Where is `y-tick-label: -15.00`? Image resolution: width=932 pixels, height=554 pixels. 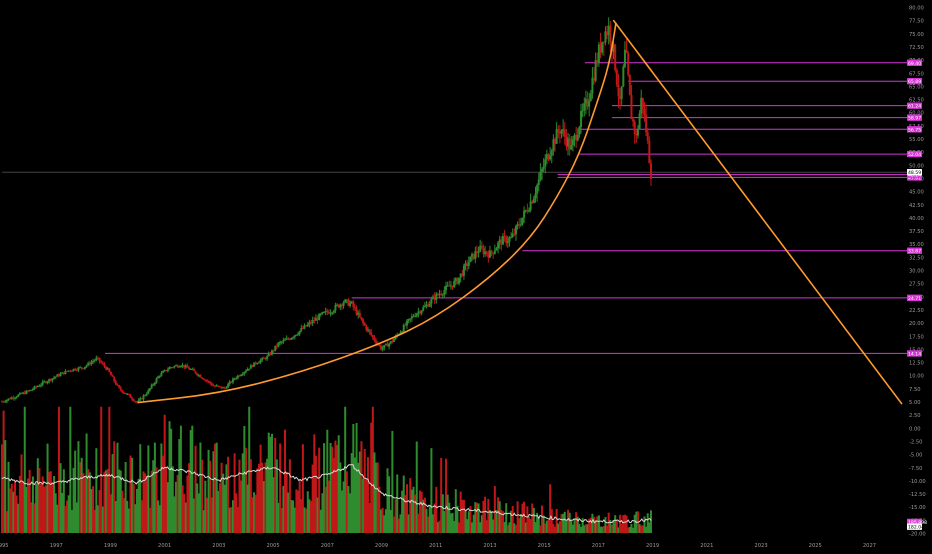 y-tick-label: -15.00 is located at coordinates (917, 508).